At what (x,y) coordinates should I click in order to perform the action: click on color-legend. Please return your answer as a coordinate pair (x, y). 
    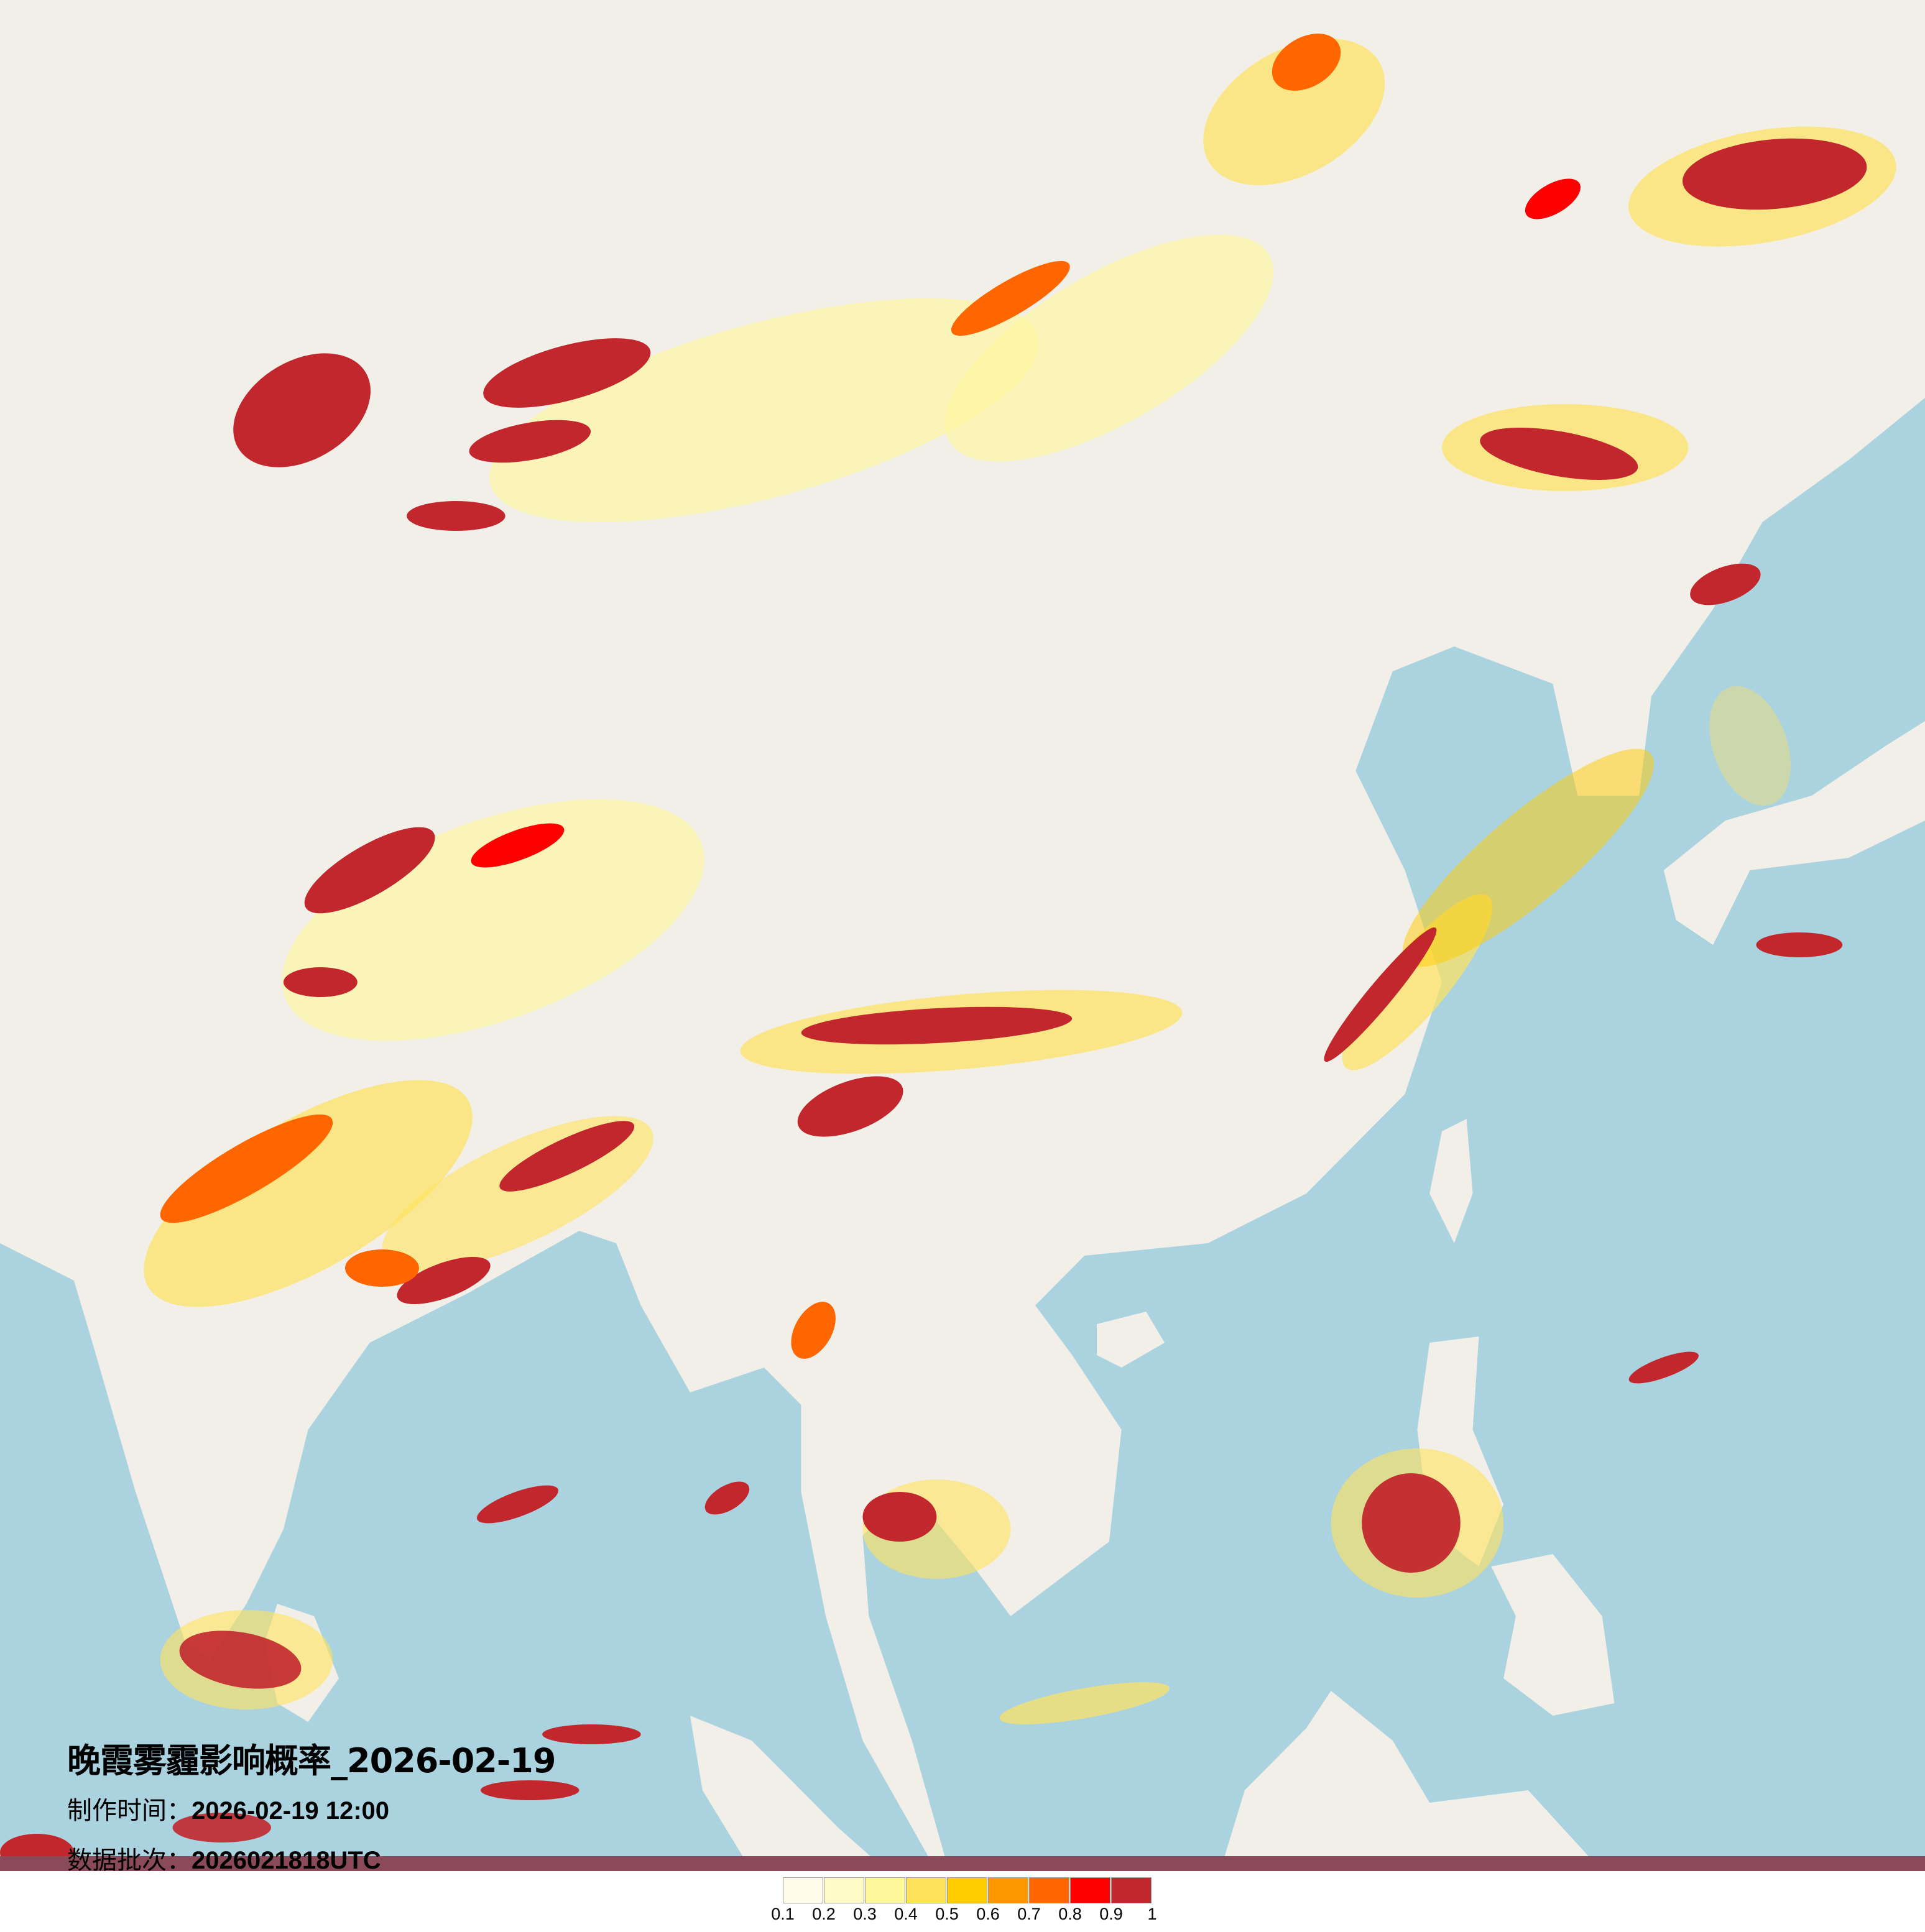
    Looking at the image, I should click on (967, 1890).